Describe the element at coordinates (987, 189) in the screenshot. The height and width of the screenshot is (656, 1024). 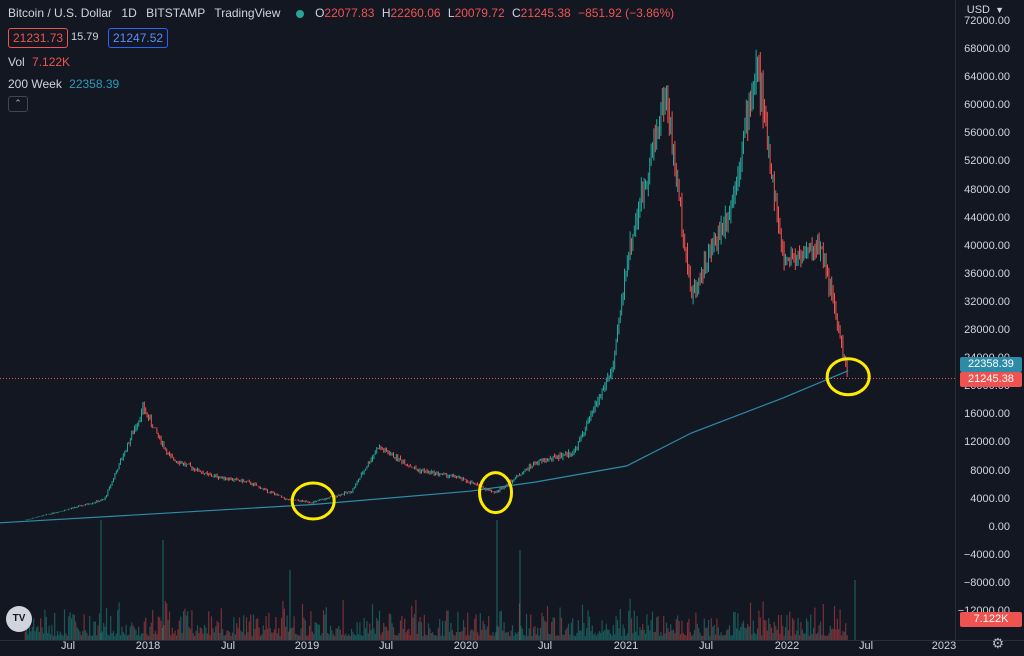
I see `price-tick-label: 48000.00` at that location.